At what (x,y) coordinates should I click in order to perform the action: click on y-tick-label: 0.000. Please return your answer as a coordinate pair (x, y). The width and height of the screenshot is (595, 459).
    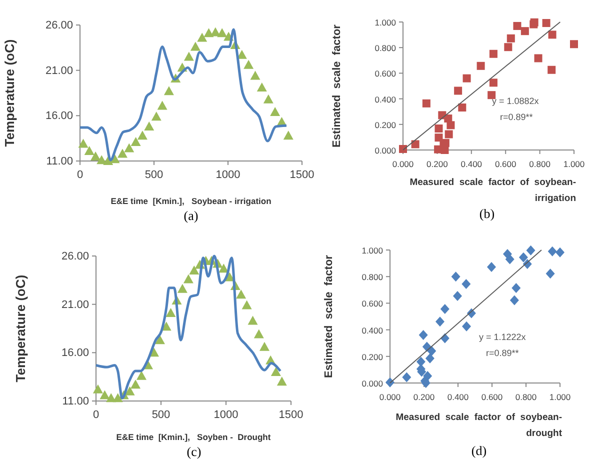
    Looking at the image, I should click on (373, 383).